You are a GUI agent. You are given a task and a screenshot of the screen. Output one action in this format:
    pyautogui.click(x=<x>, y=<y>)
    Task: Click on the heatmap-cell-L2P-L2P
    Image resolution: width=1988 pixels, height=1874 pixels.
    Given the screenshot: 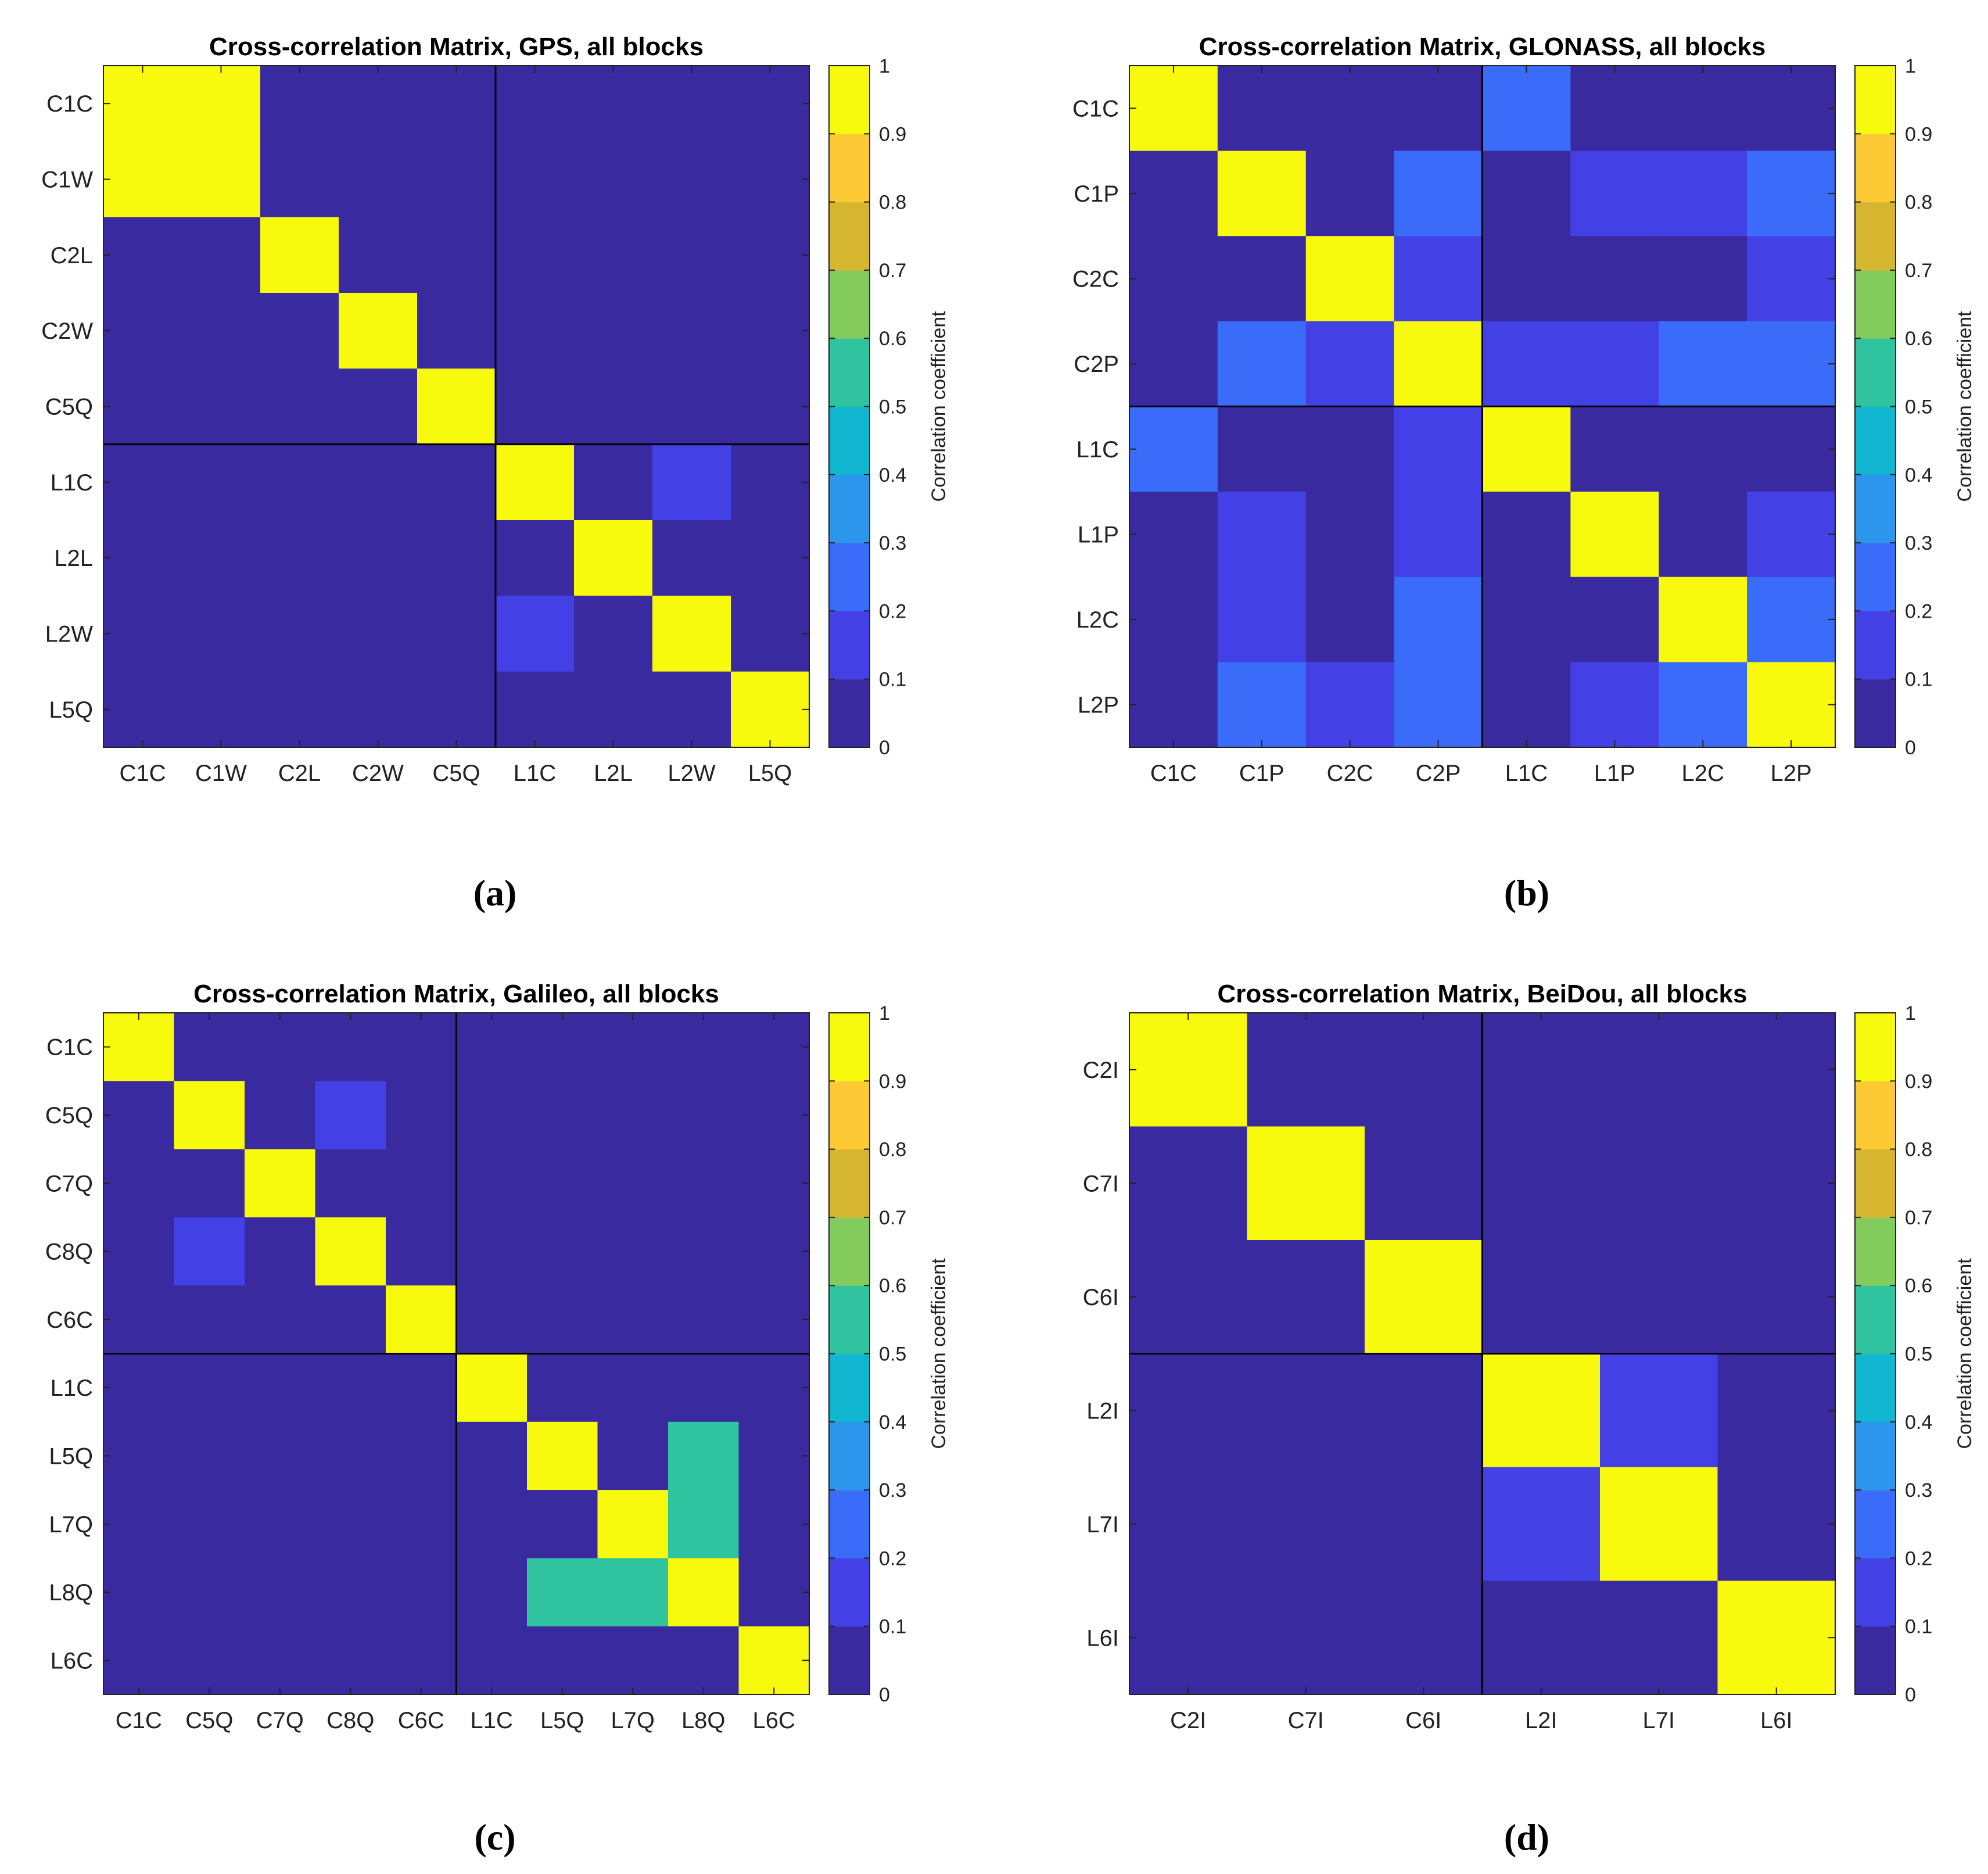 What is the action you would take?
    pyautogui.click(x=1791, y=705)
    